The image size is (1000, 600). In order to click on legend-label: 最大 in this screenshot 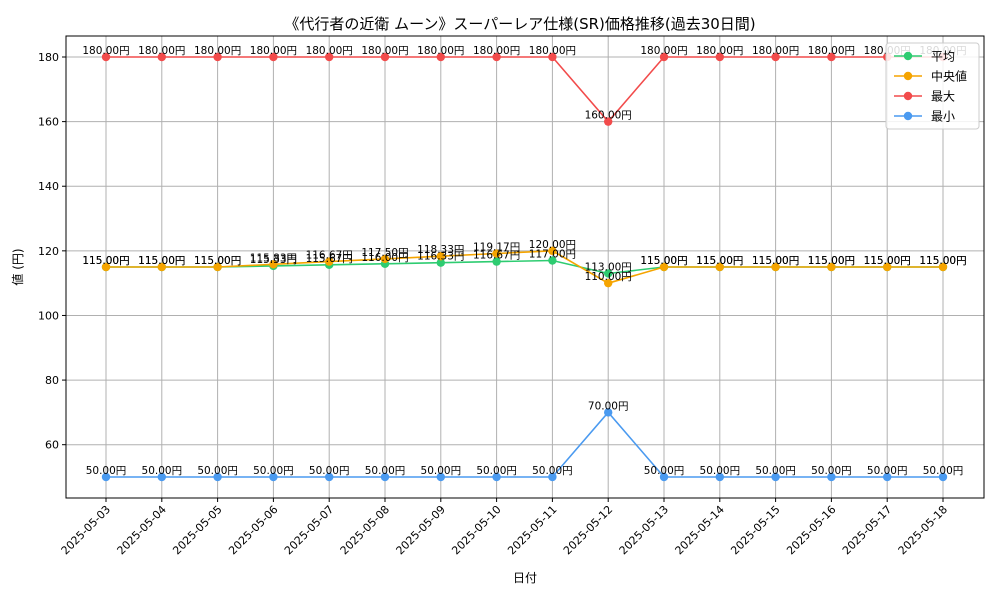, I will do `click(943, 97)`.